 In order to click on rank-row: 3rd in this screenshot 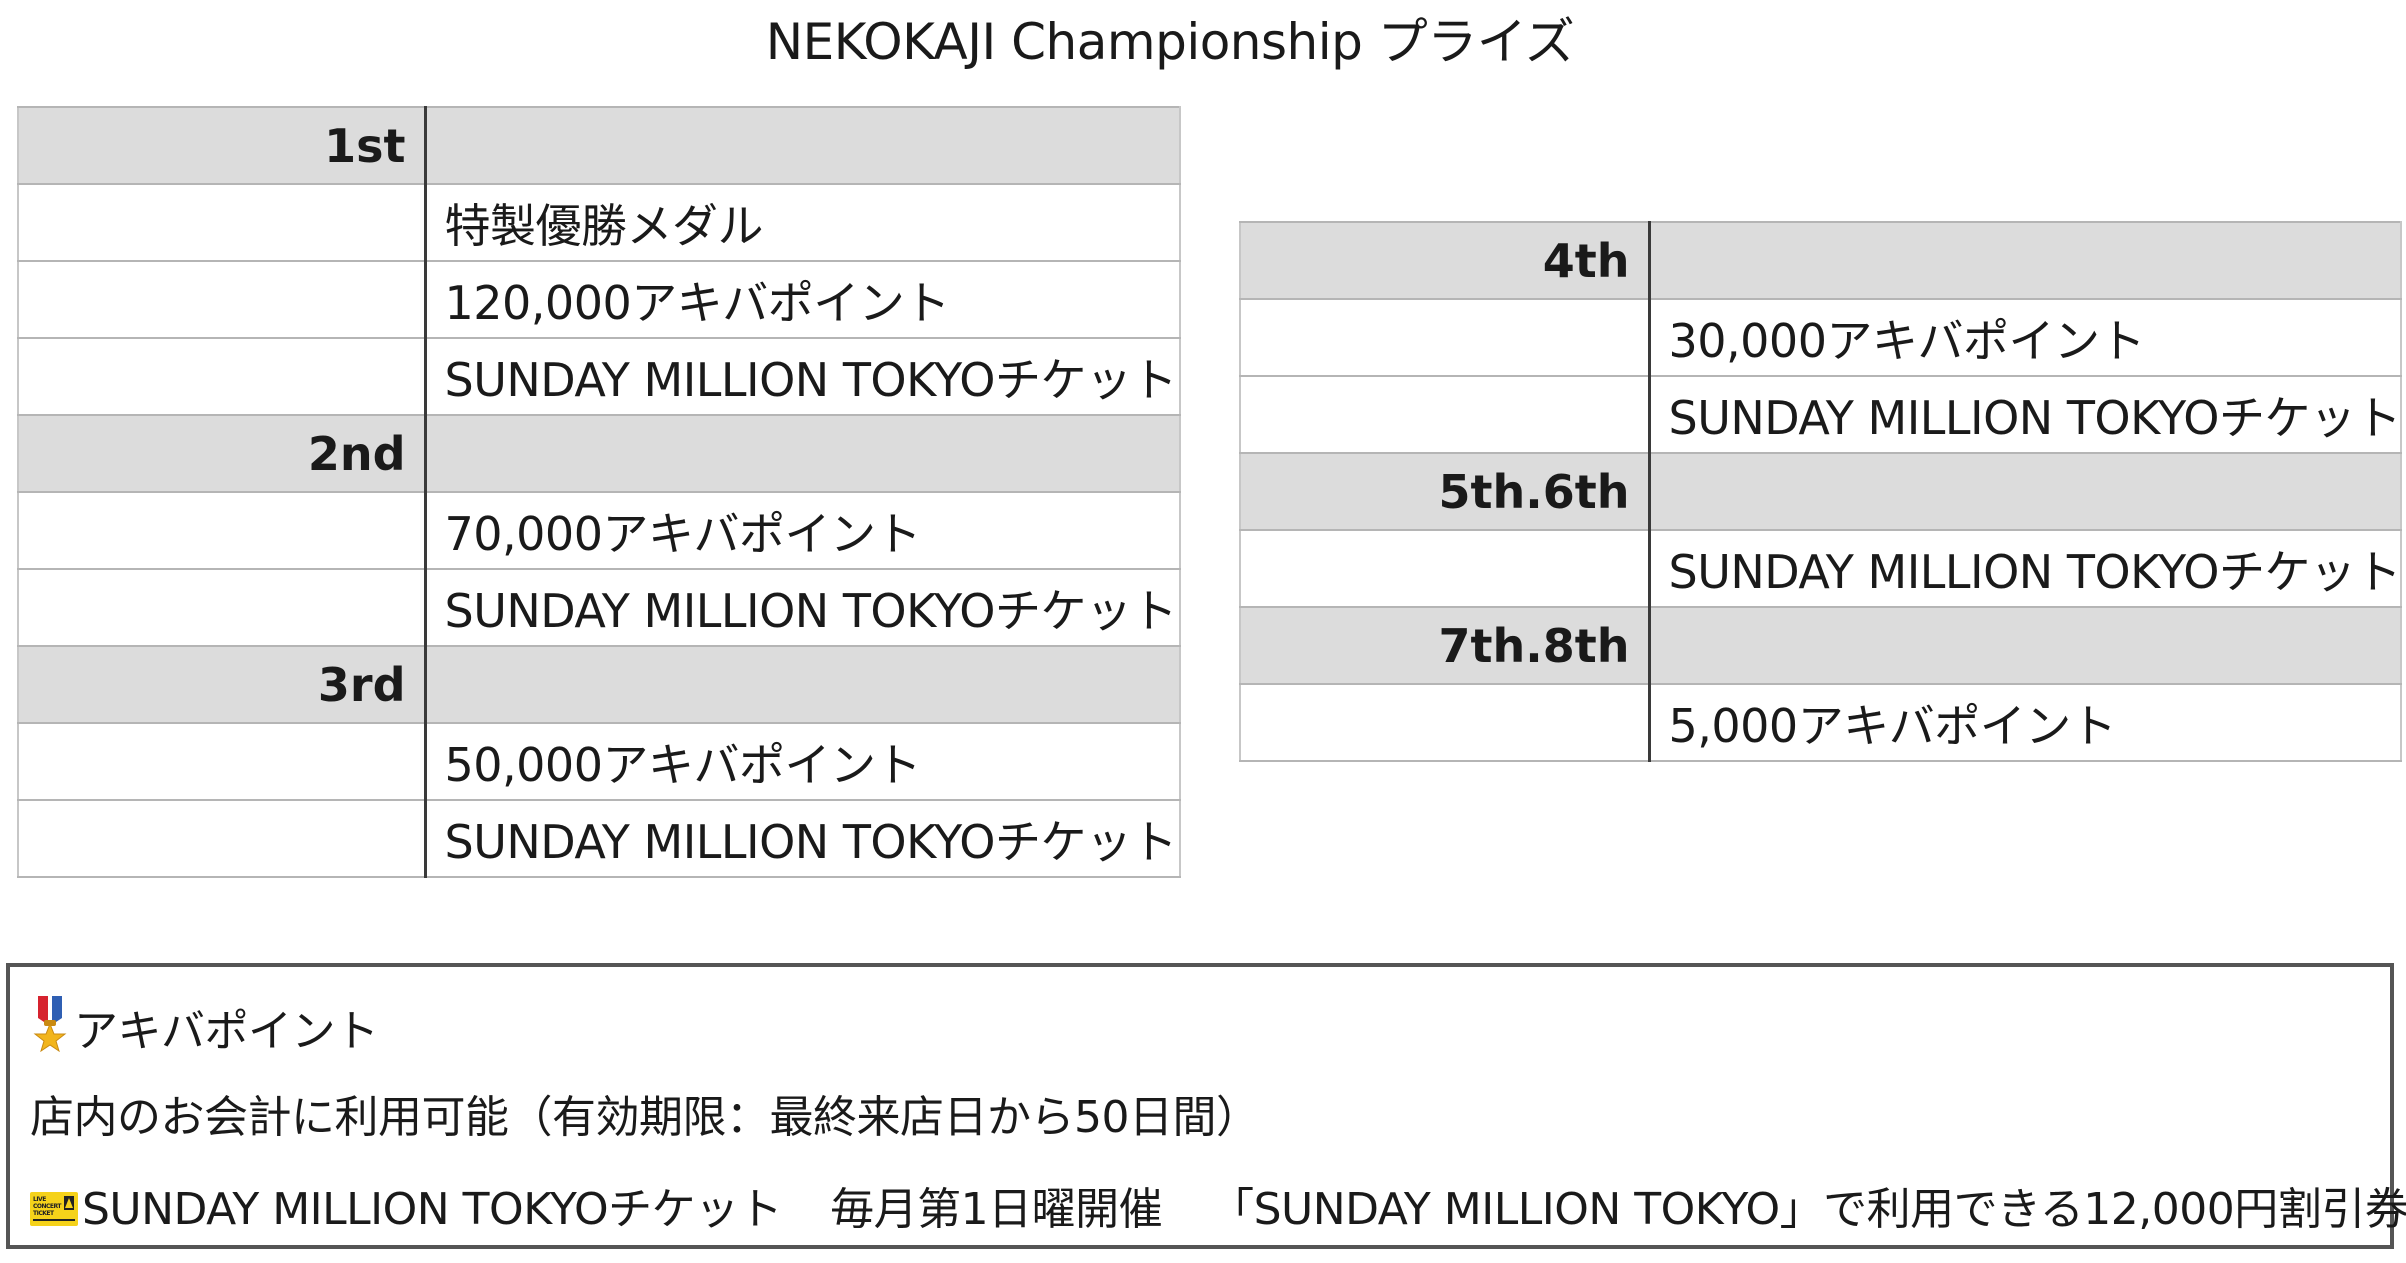, I will do `click(599, 684)`.